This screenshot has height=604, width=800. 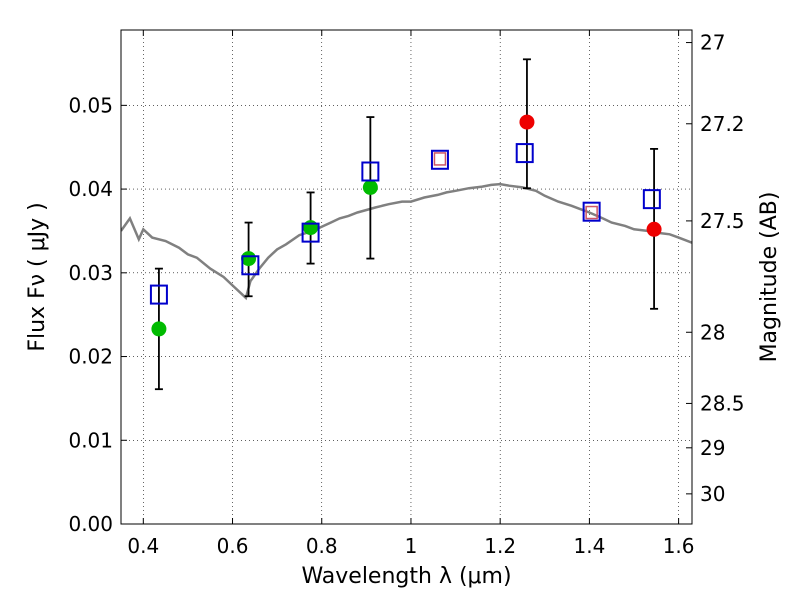 What do you see at coordinates (722, 403) in the screenshot?
I see `y2-tick-label: 28.5` at bounding box center [722, 403].